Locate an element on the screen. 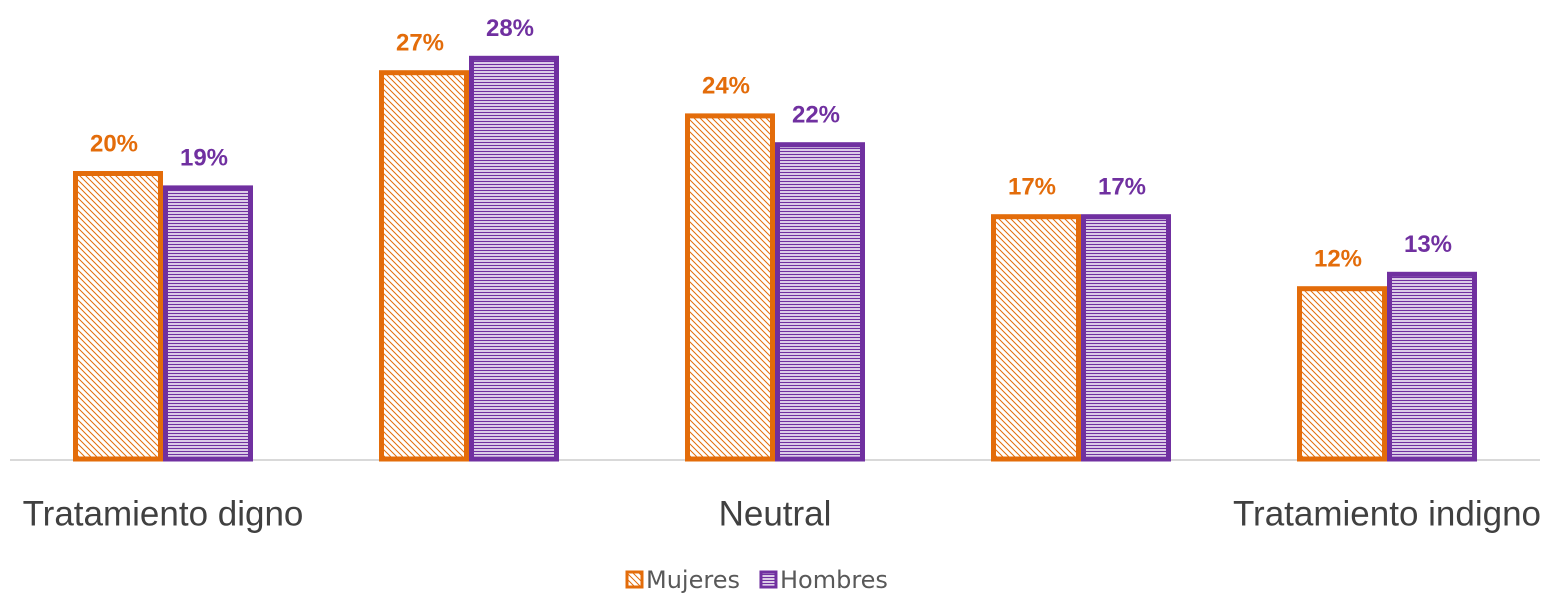 The height and width of the screenshot is (600, 1552). x-tick-label: Tratamiento digno is located at coordinates (163, 513).